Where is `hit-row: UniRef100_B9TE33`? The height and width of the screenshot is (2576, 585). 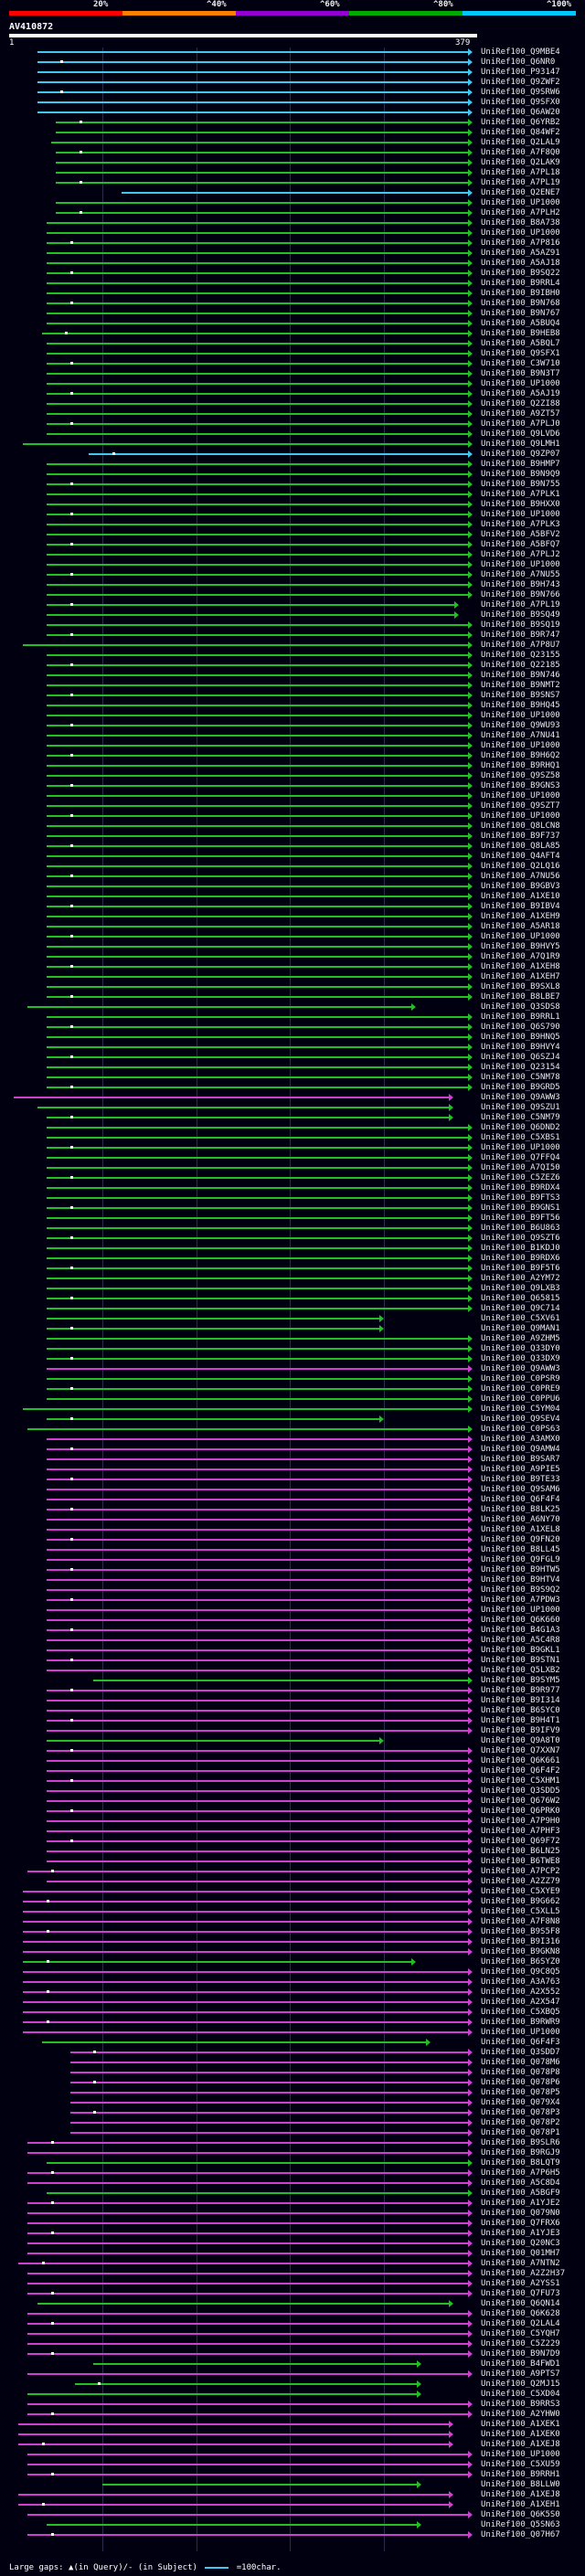 hit-row: UniRef100_B9TE33 is located at coordinates (293, 1480).